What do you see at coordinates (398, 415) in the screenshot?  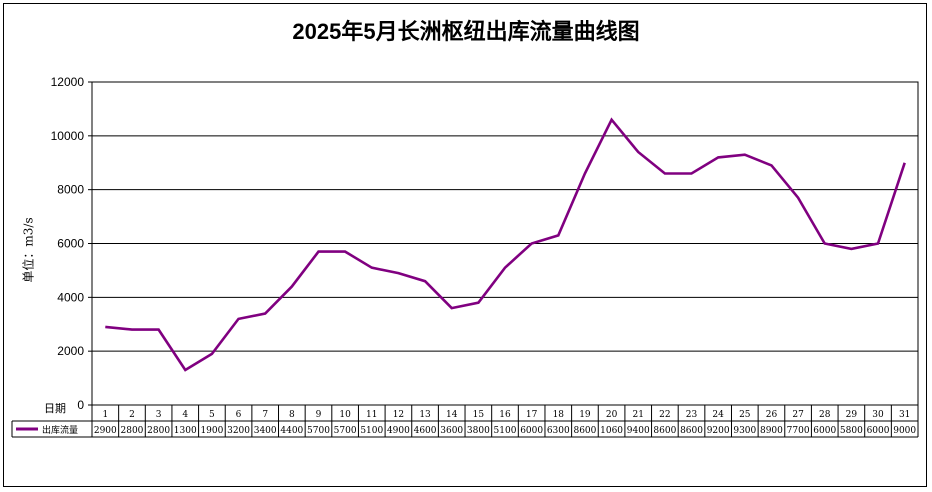 I see `x-tick-label: 12` at bounding box center [398, 415].